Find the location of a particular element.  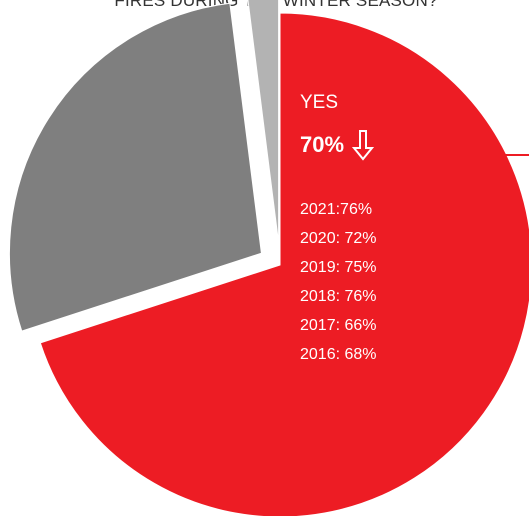

slice-label-yes: YES is located at coordinates (319, 102).